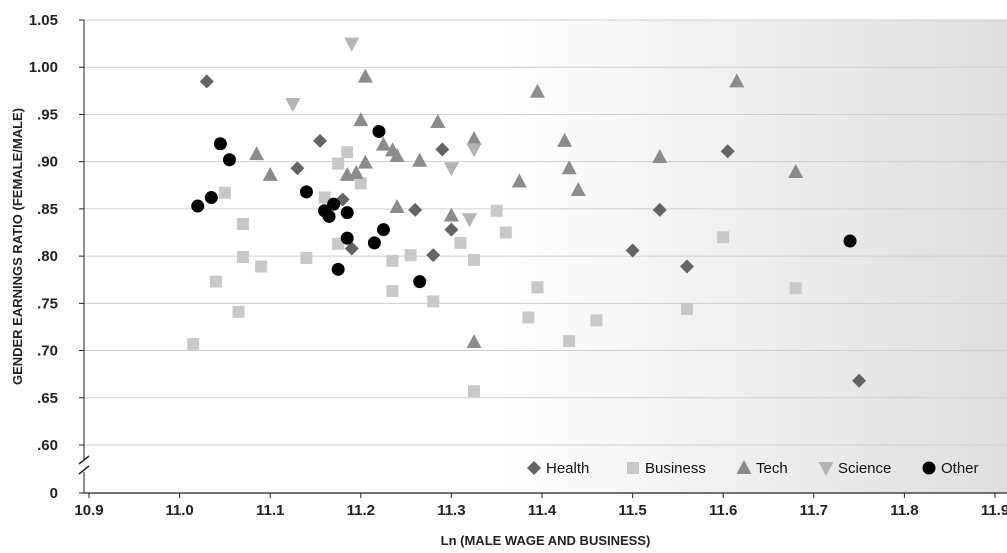  I want to click on x-tick-label: 11.5, so click(632, 510).